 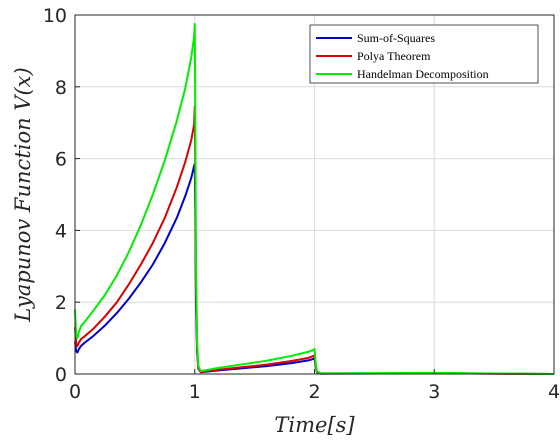 I want to click on y-tick-label: 4, so click(x=61, y=231).